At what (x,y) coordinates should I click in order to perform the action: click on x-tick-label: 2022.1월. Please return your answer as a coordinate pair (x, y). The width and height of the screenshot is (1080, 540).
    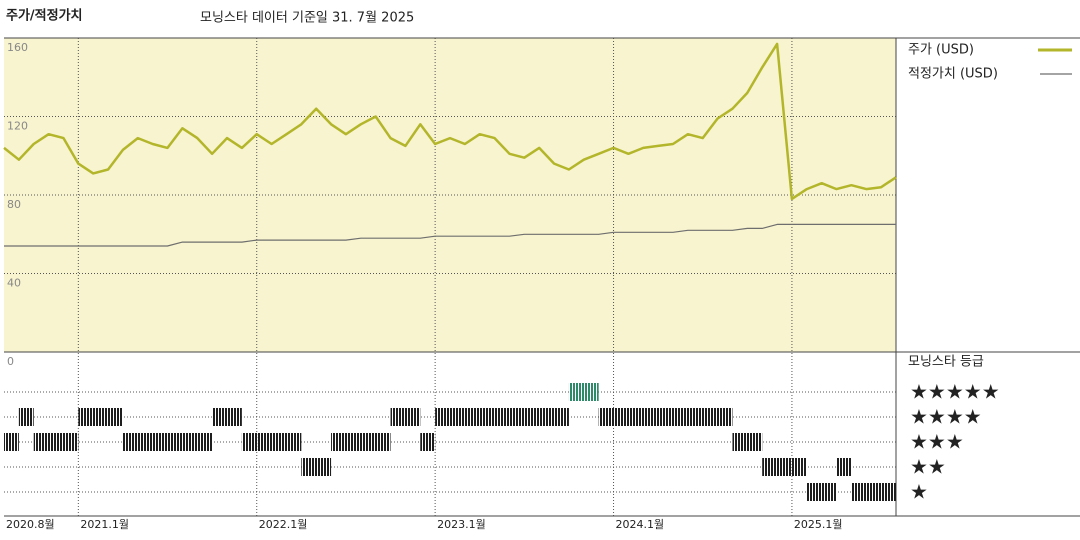
    Looking at the image, I should click on (283, 524).